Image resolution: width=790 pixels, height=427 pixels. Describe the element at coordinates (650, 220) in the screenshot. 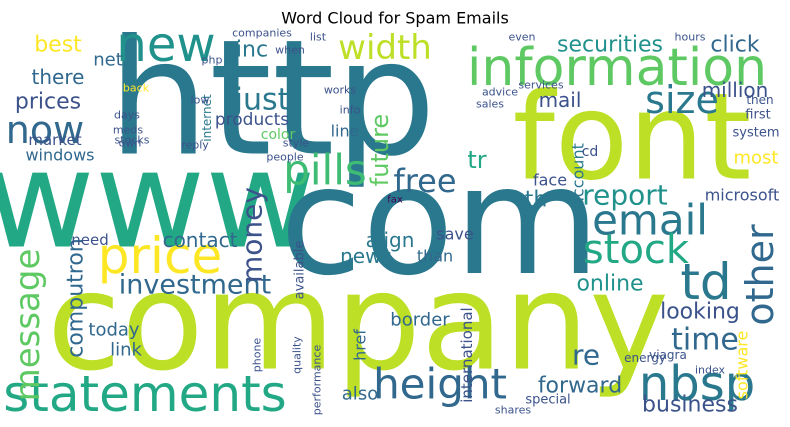

I see `word: email` at that location.